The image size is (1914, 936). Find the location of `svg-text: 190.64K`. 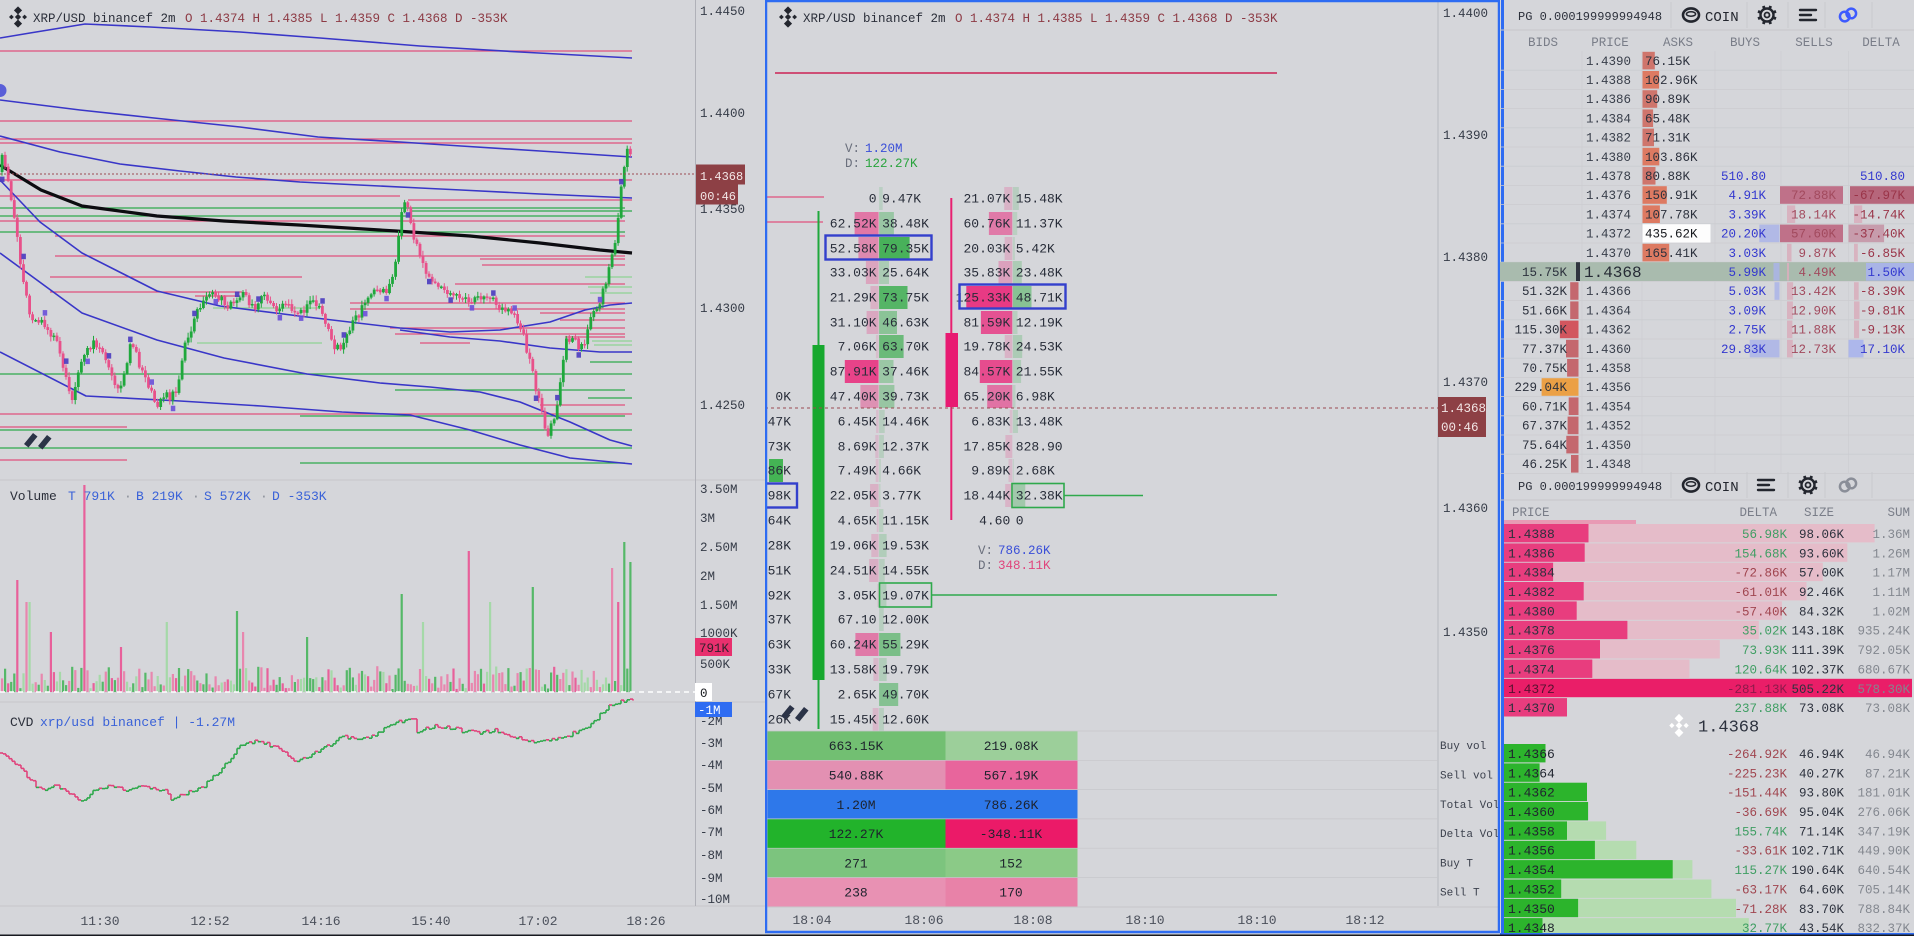

svg-text: 190.64K is located at coordinates (1817, 871).